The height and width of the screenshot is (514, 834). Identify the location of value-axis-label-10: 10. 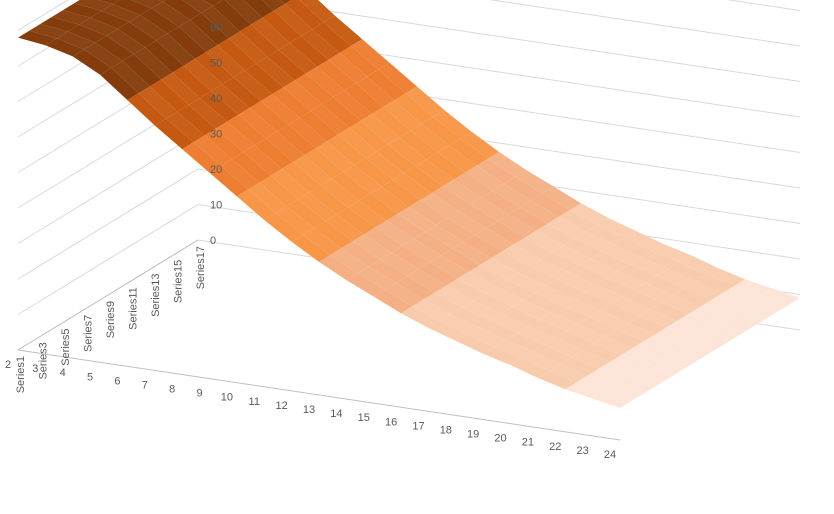
(216, 206).